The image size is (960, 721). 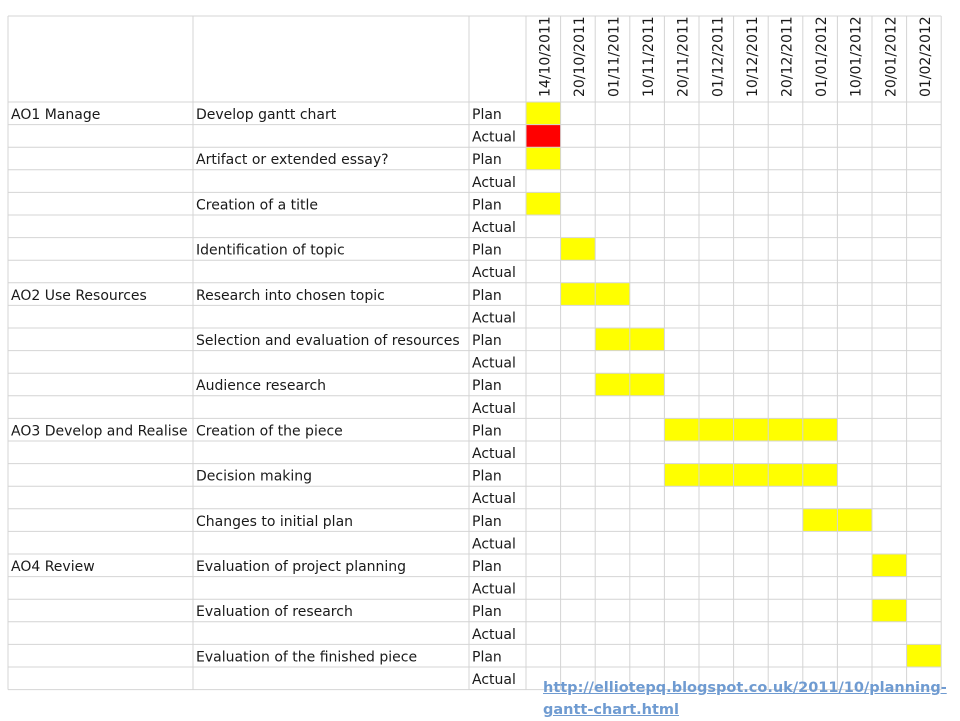 What do you see at coordinates (718, 56) in the screenshot?
I see `date-header-label: 01/12/2011` at bounding box center [718, 56].